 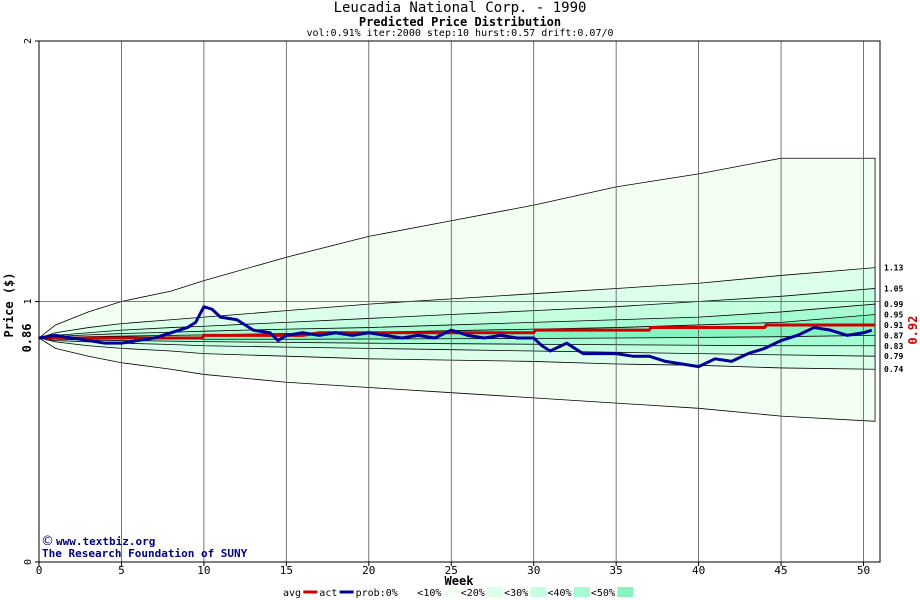 I want to click on percentile-label: 0.74, so click(x=893, y=369).